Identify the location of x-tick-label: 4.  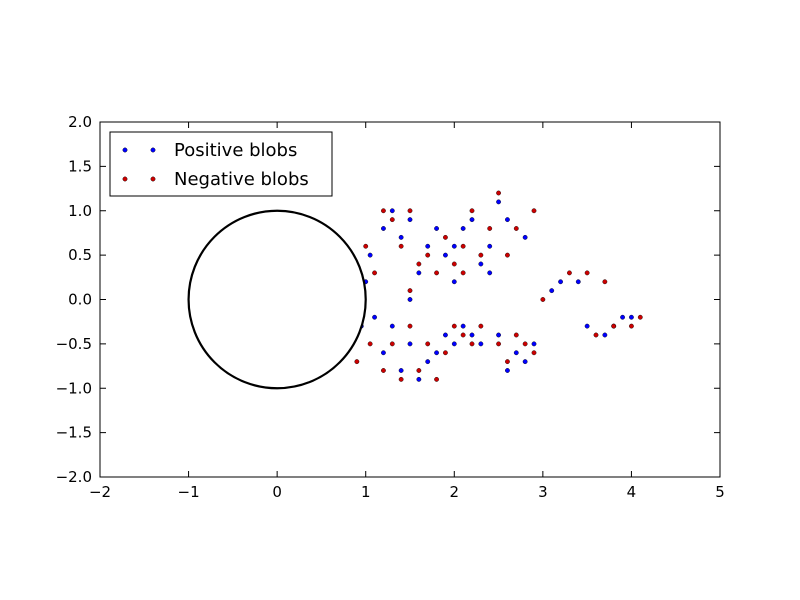
(632, 492).